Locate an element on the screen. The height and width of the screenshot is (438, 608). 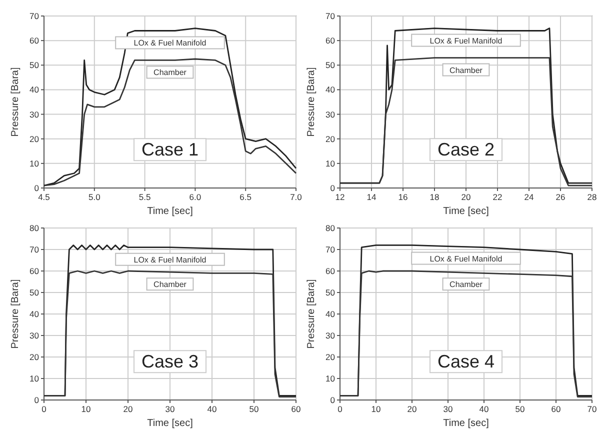
annotation: Case 2 is located at coordinates (466, 150).